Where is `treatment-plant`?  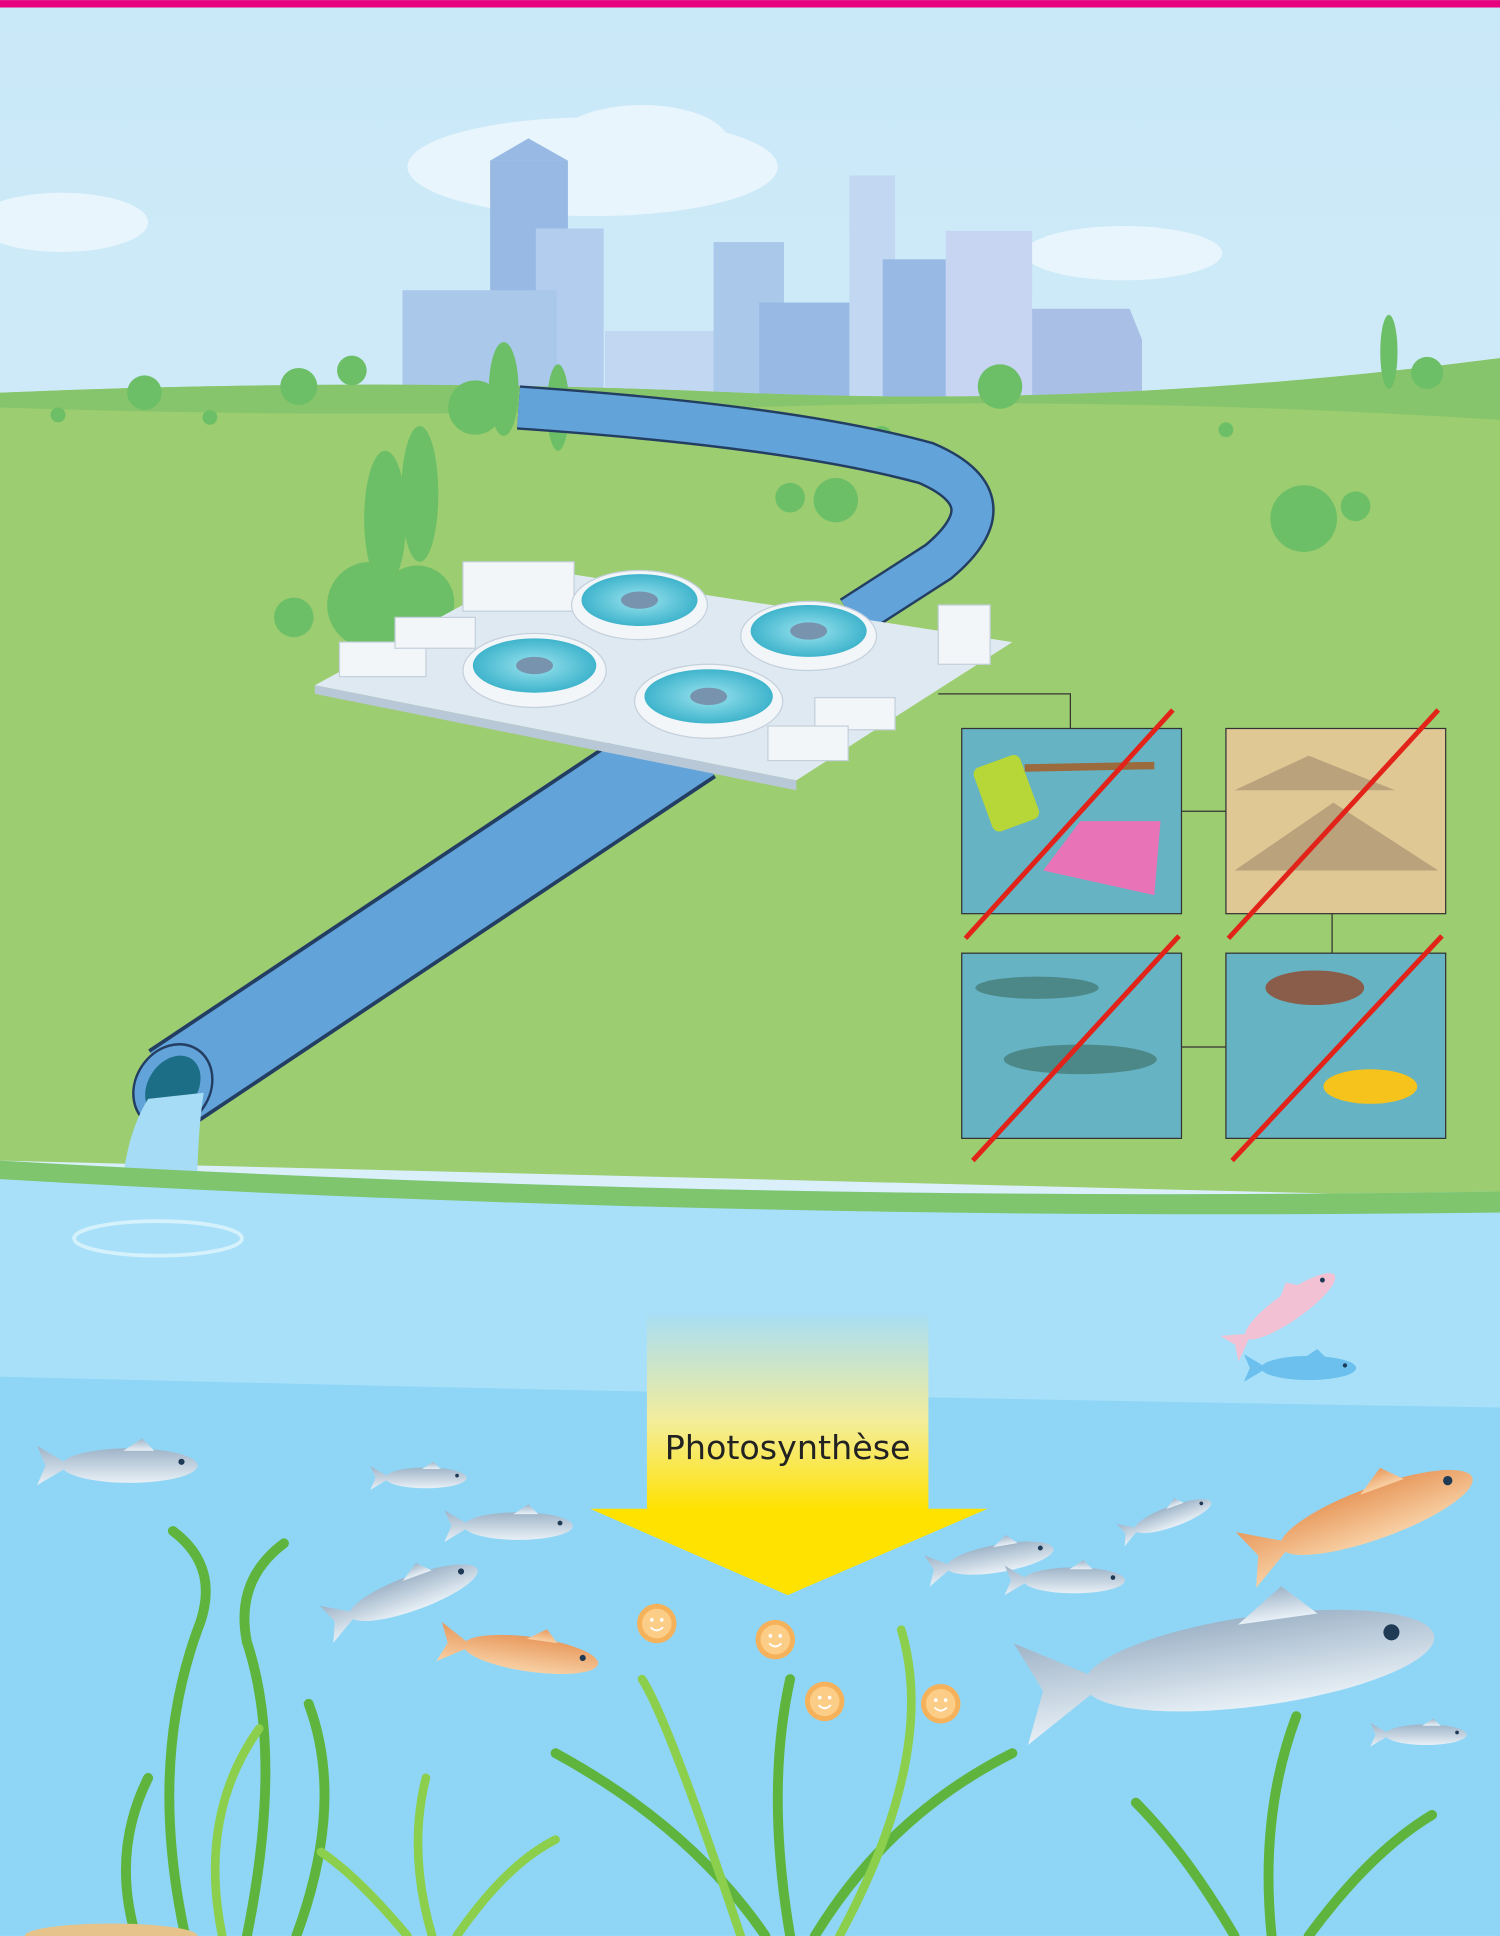 treatment-plant is located at coordinates (663, 676).